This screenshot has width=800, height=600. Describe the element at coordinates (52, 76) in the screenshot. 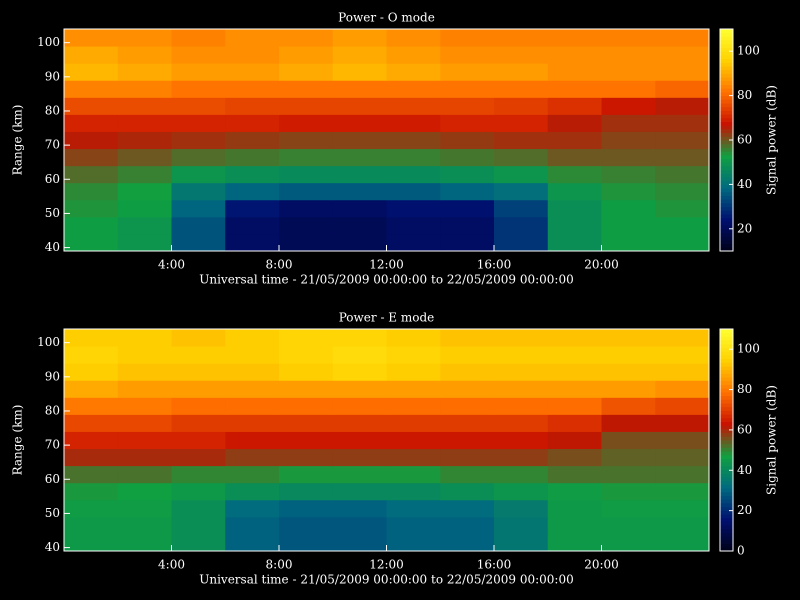

I see `y-tick-label: 90` at that location.